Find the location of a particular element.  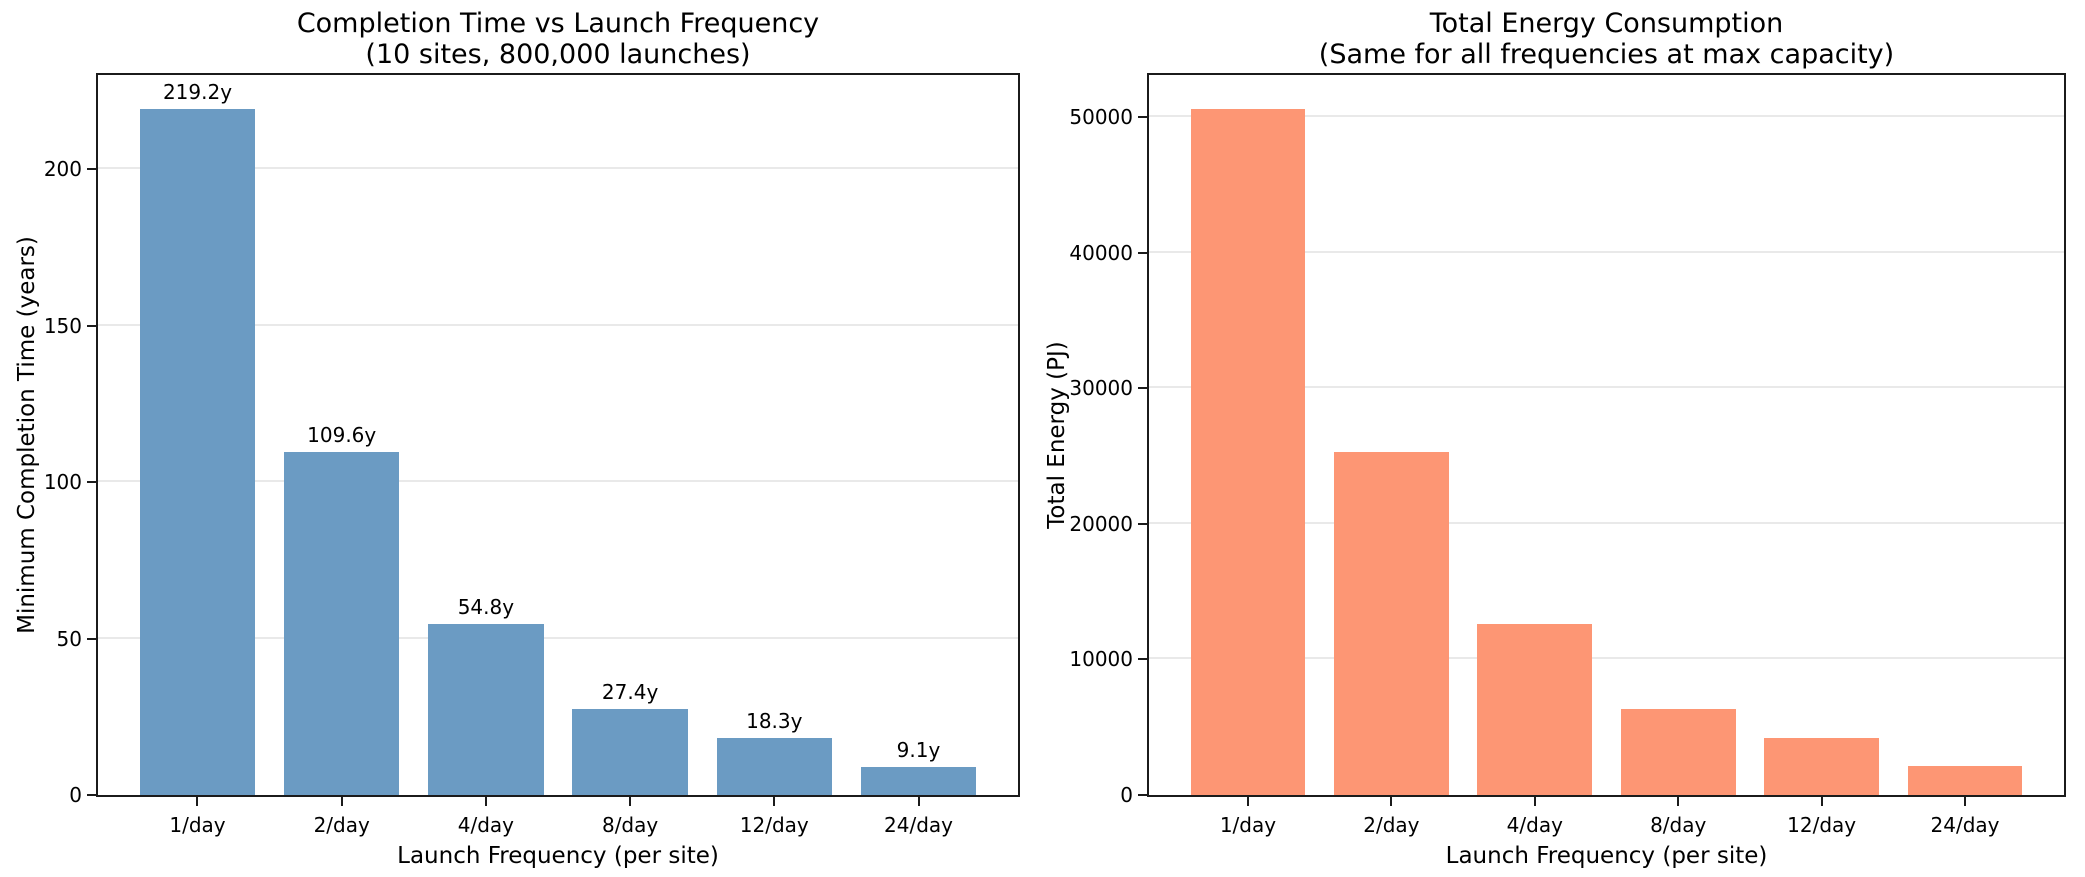

y-tick-label: 20000 is located at coordinates (1101, 523).